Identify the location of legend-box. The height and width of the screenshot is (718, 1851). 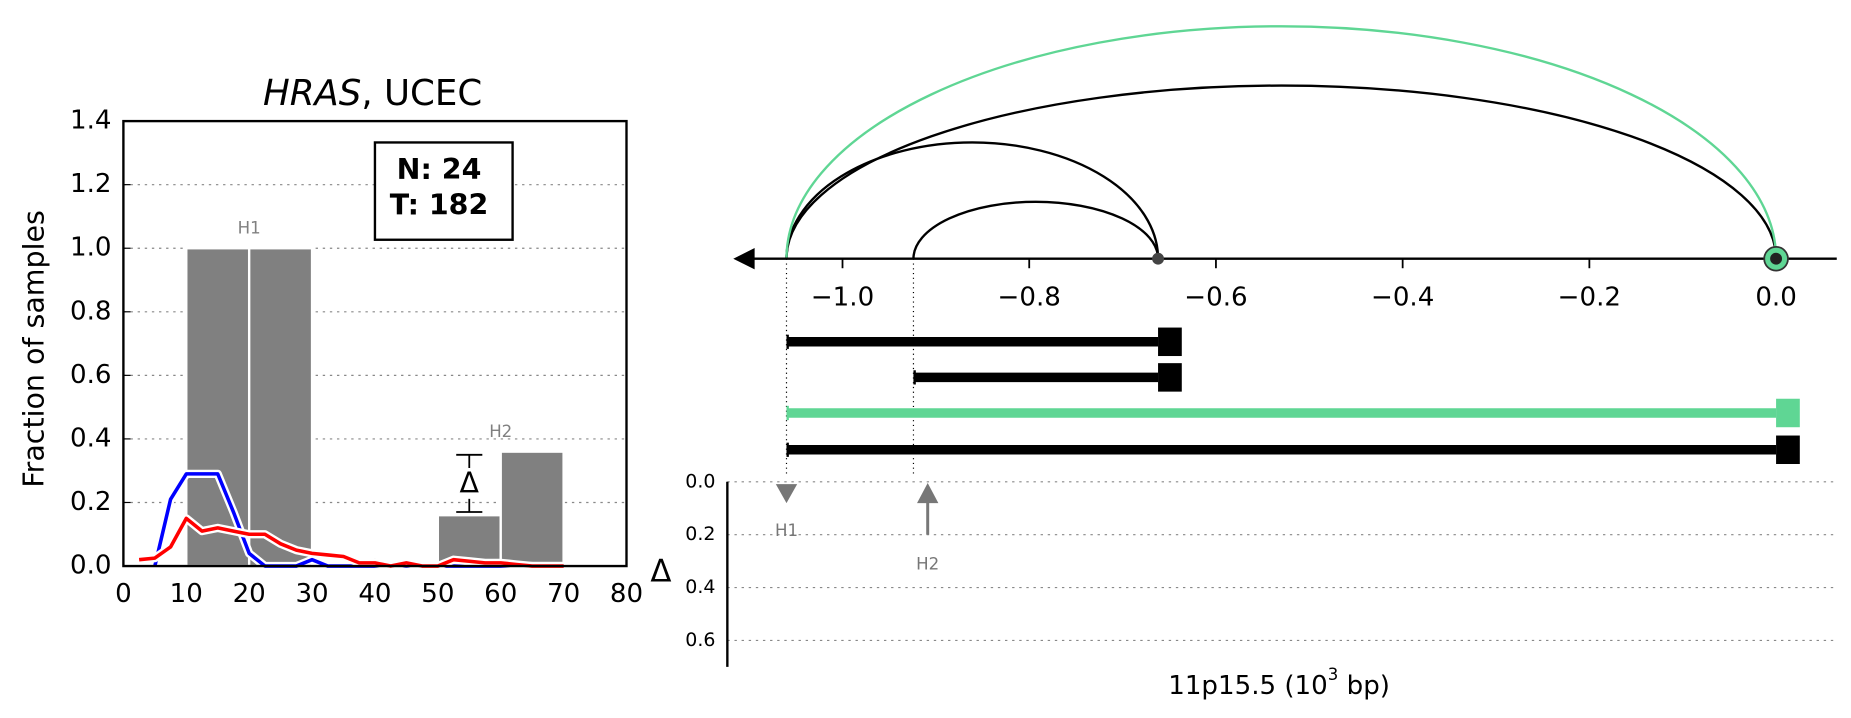
(443, 191).